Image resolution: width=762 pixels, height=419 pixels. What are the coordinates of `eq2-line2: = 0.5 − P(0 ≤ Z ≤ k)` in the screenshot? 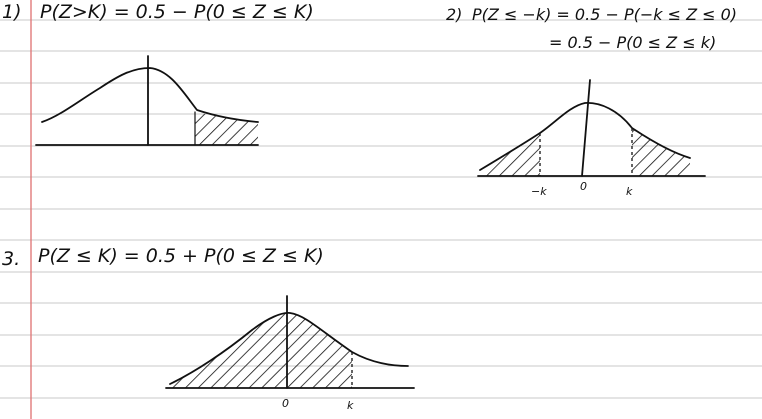 It's located at (632, 42).